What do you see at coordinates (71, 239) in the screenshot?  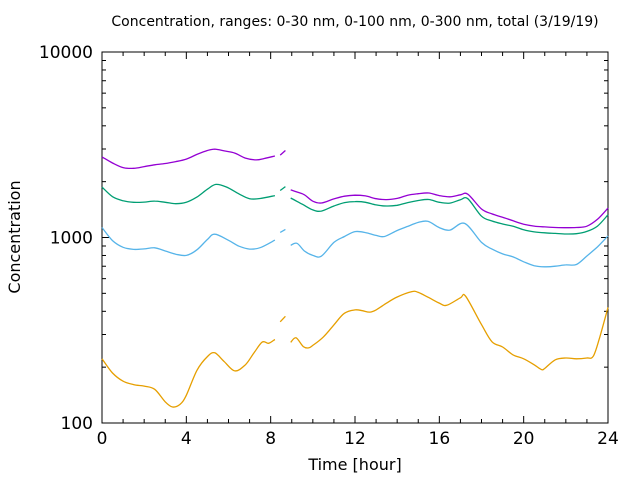 I see `y-tick-label: 1000` at bounding box center [71, 239].